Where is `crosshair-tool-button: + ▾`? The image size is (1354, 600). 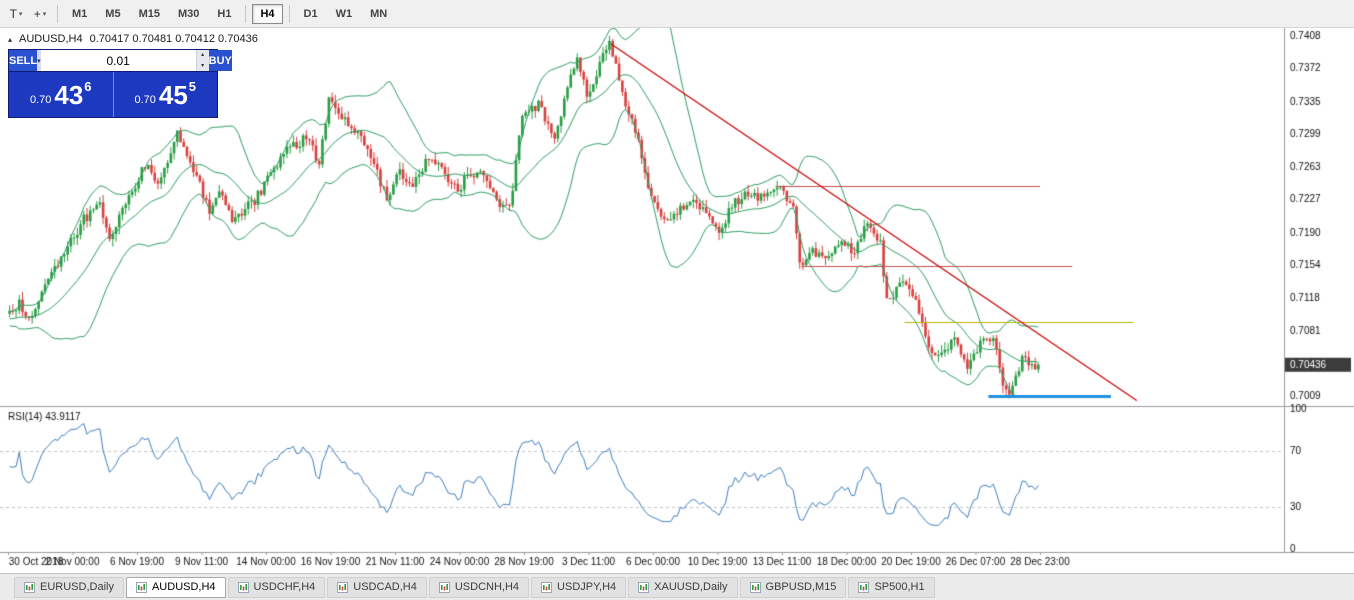
crosshair-tool-button: + ▾ is located at coordinates (40, 14).